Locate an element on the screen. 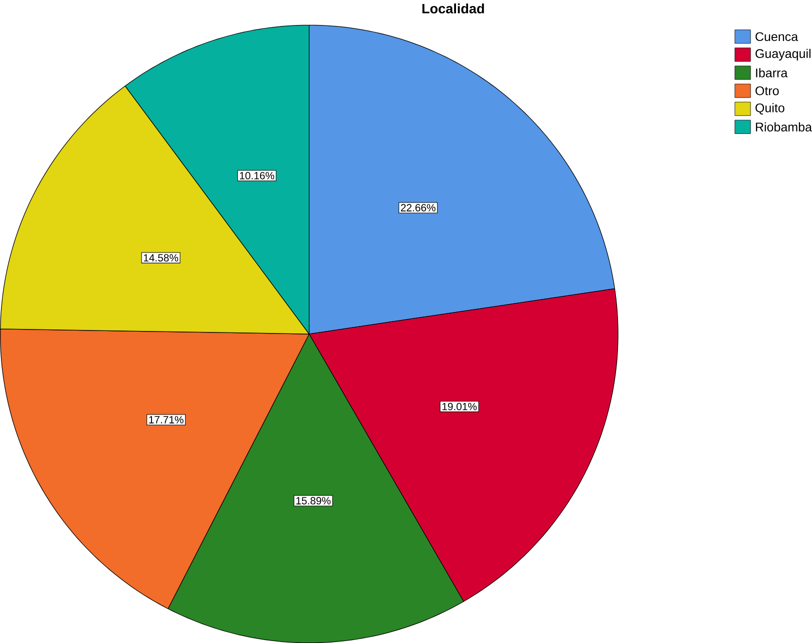 The height and width of the screenshot is (643, 812). legend-label: Ibarra is located at coordinates (772, 73).